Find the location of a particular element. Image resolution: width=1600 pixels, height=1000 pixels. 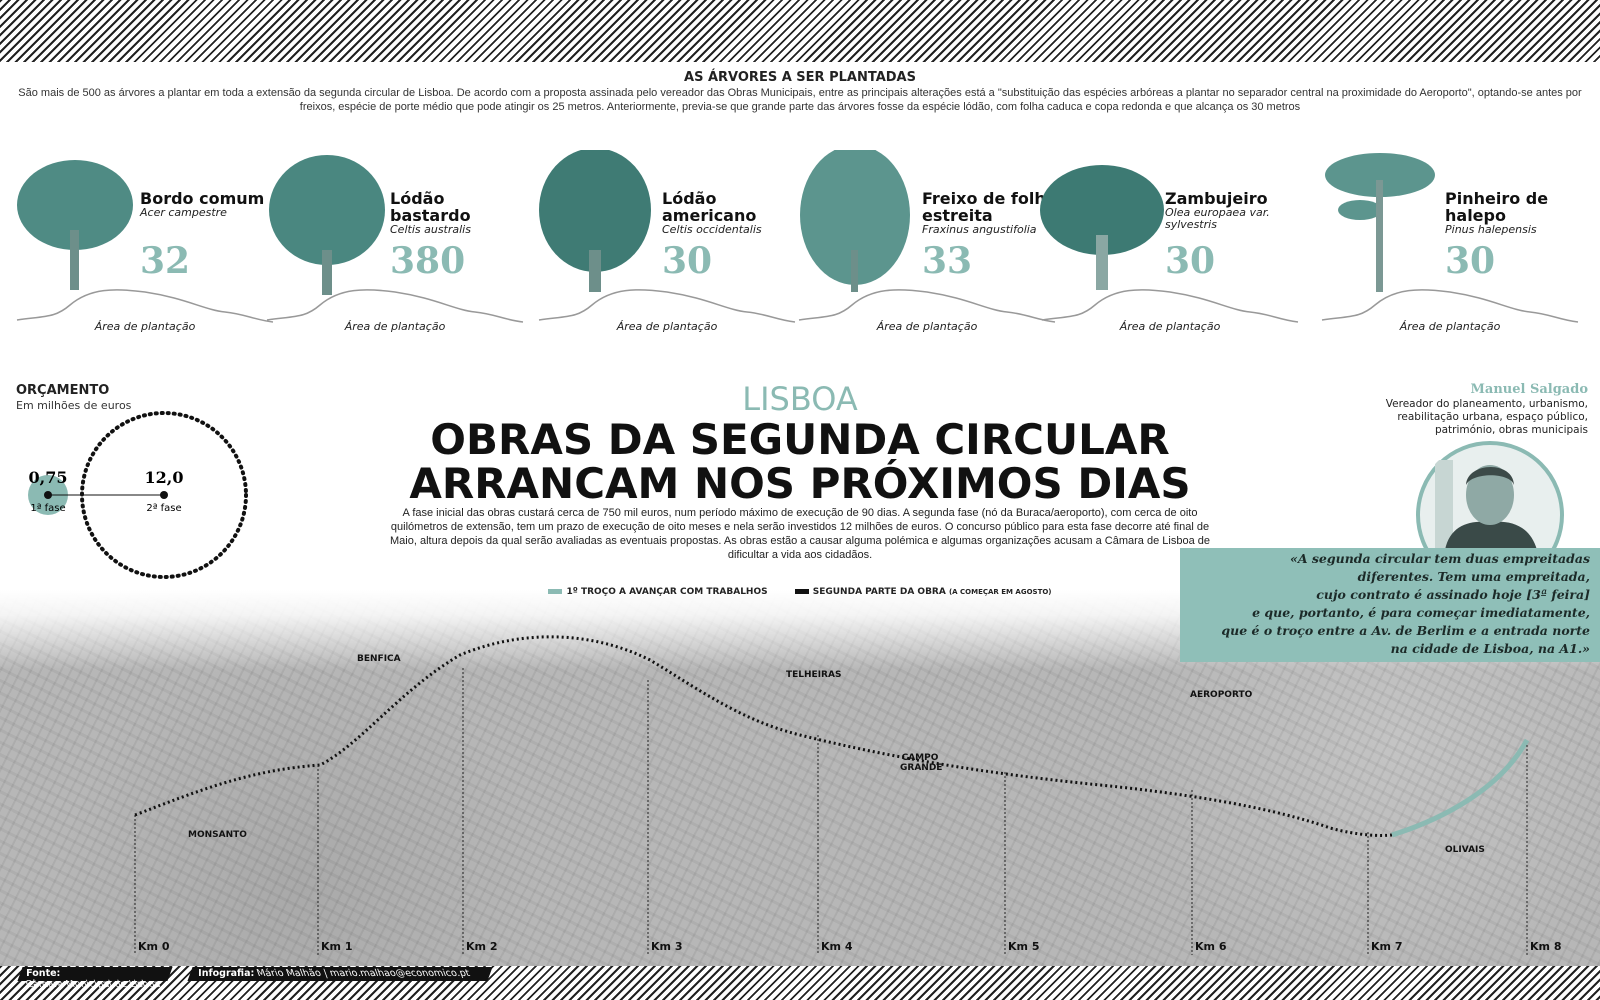

quote-line: cujo contrato é assinado hoje [3ª feira] is located at coordinates (1453, 594).